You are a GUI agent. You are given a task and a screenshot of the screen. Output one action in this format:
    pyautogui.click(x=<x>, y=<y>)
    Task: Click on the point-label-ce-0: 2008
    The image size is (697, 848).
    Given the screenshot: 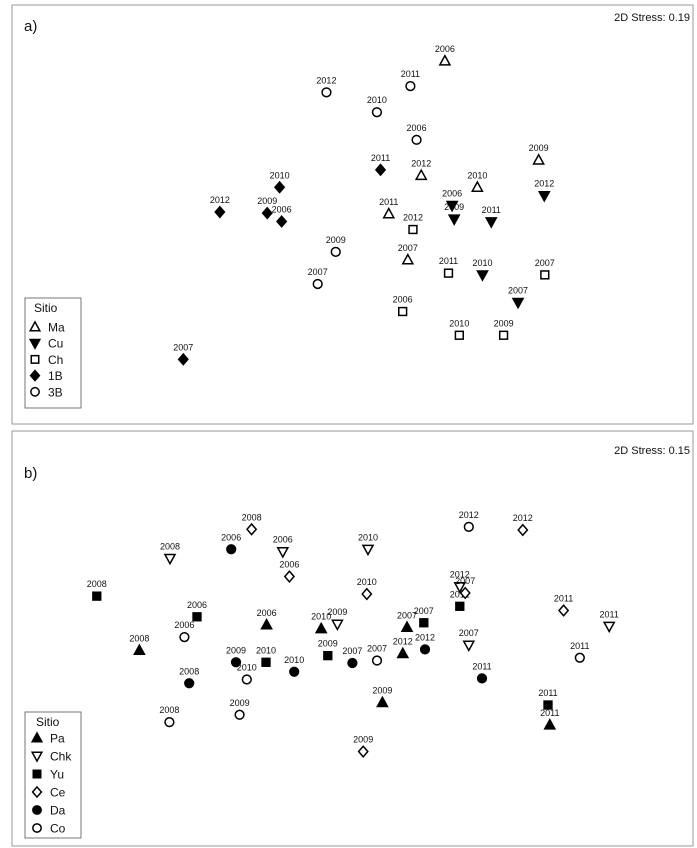 What is the action you would take?
    pyautogui.click(x=252, y=517)
    